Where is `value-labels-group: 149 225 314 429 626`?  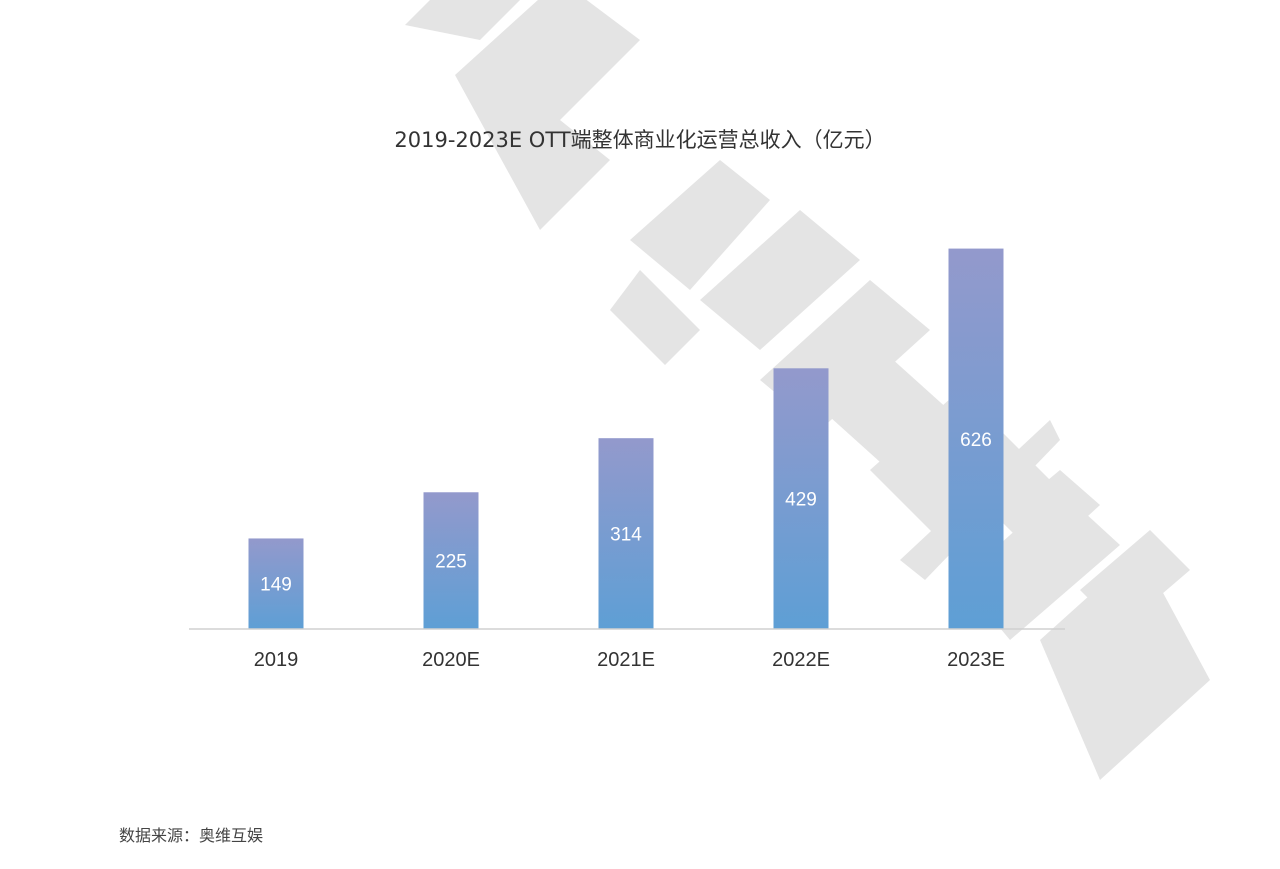 value-labels-group: 149 225 314 429 626 is located at coordinates (626, 513).